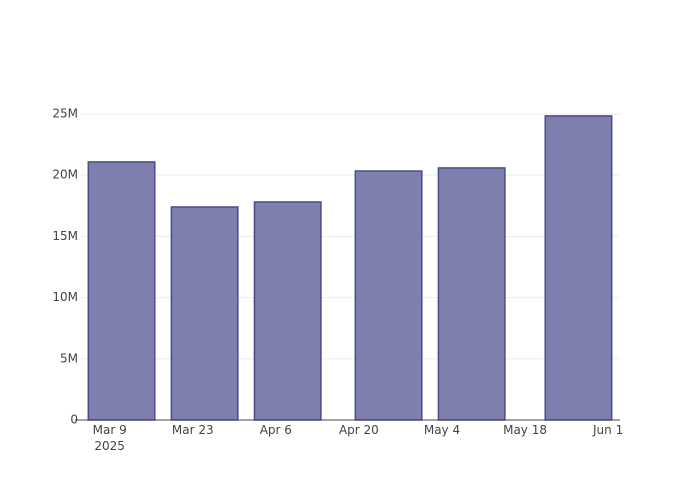  Describe the element at coordinates (110, 438) in the screenshot. I see `x-tick-label: Mar 9 2025` at that location.